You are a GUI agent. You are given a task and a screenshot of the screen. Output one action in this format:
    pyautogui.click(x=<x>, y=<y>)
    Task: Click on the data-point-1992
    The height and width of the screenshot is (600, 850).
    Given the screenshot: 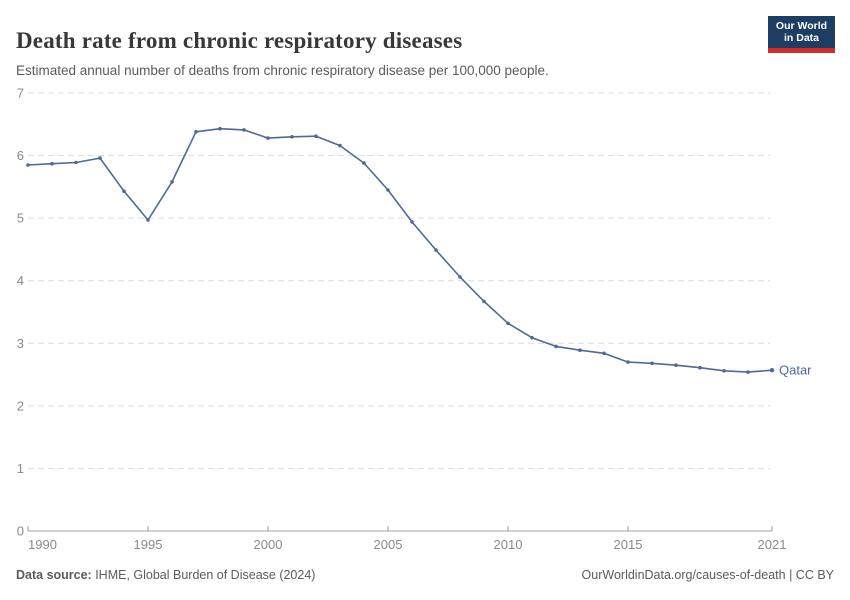 What is the action you would take?
    pyautogui.click(x=76, y=162)
    